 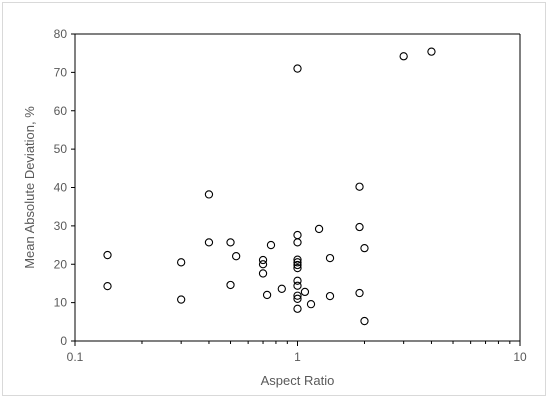 What do you see at coordinates (61, 264) in the screenshot?
I see `y-tick-label: 20` at bounding box center [61, 264].